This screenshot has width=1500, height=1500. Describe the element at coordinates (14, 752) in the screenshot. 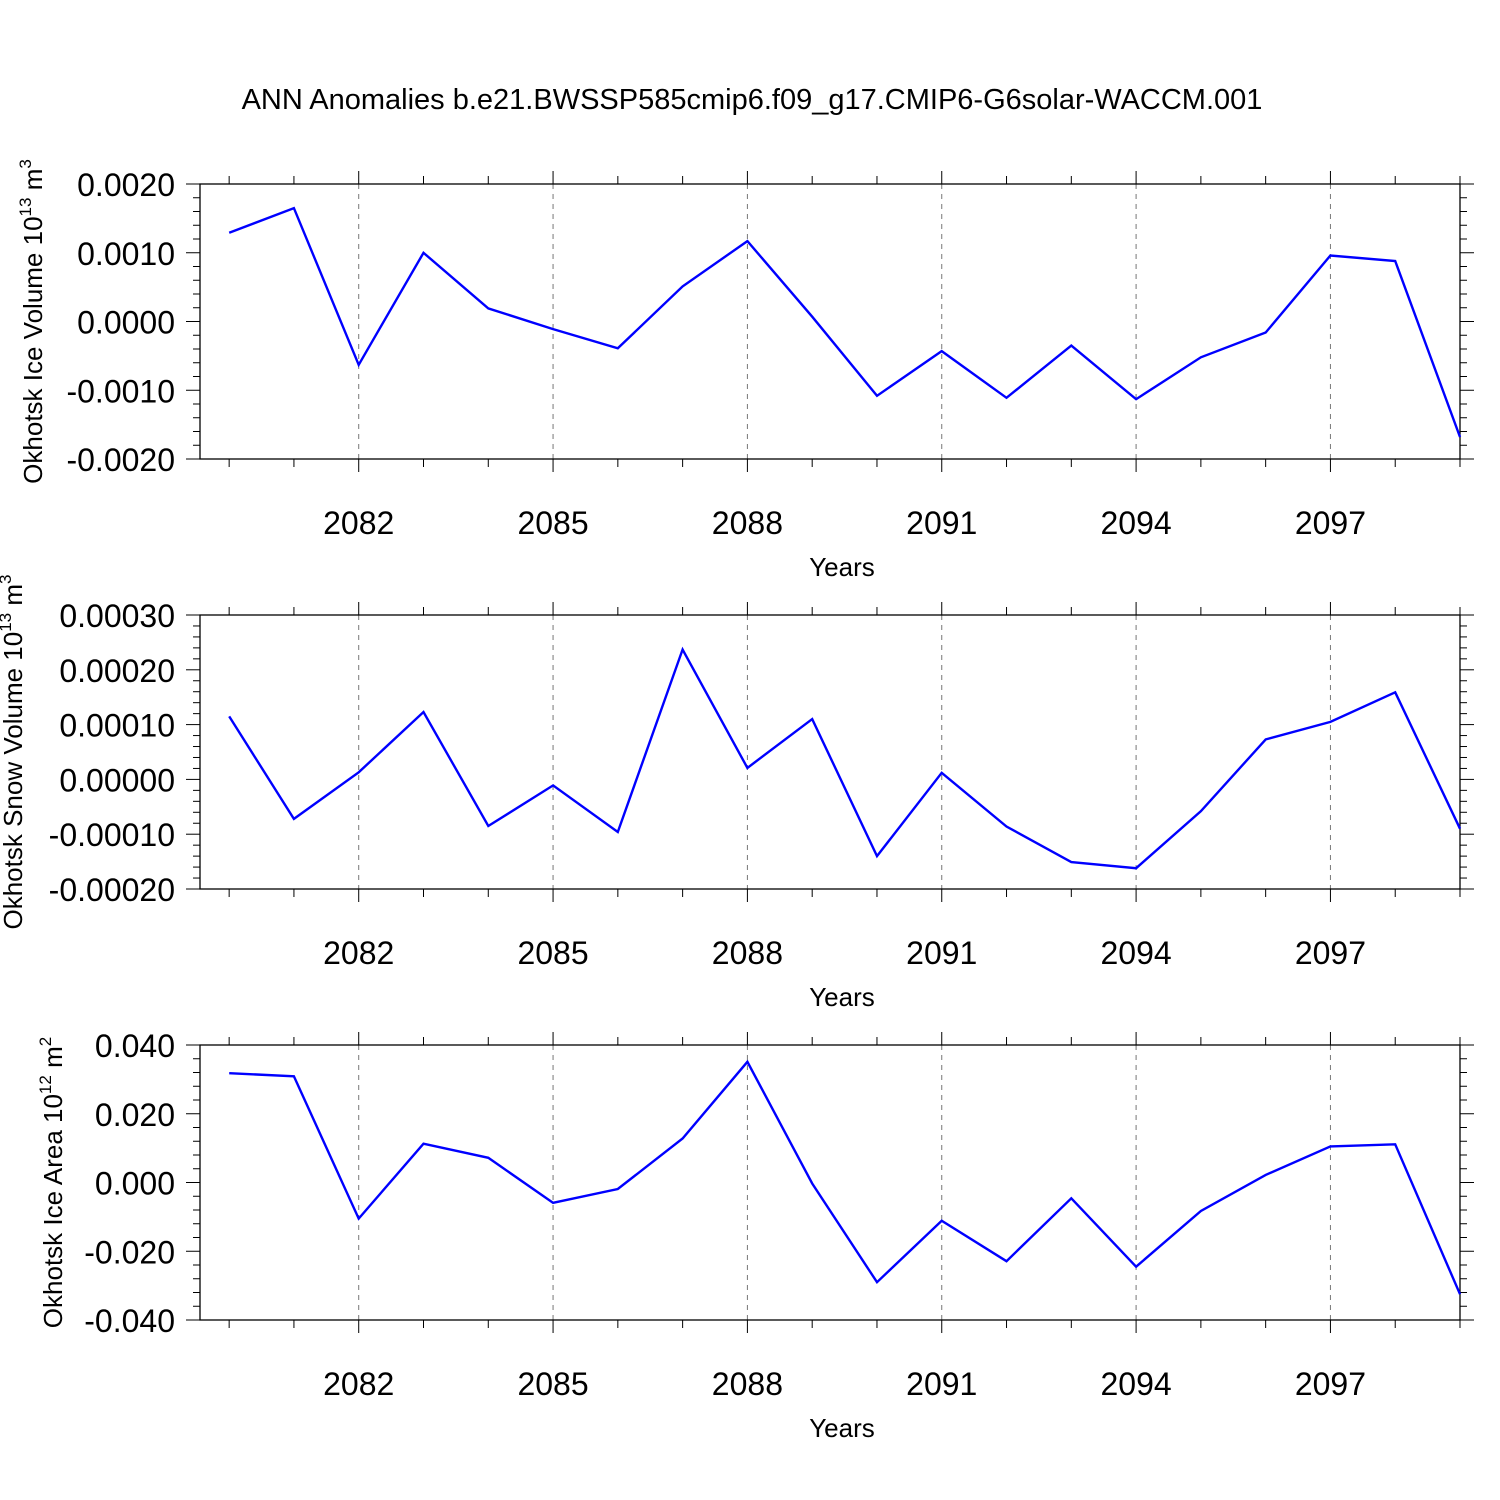

I see `y-axis-label: Okhotsk Snow Volume 1013 m3` at that location.